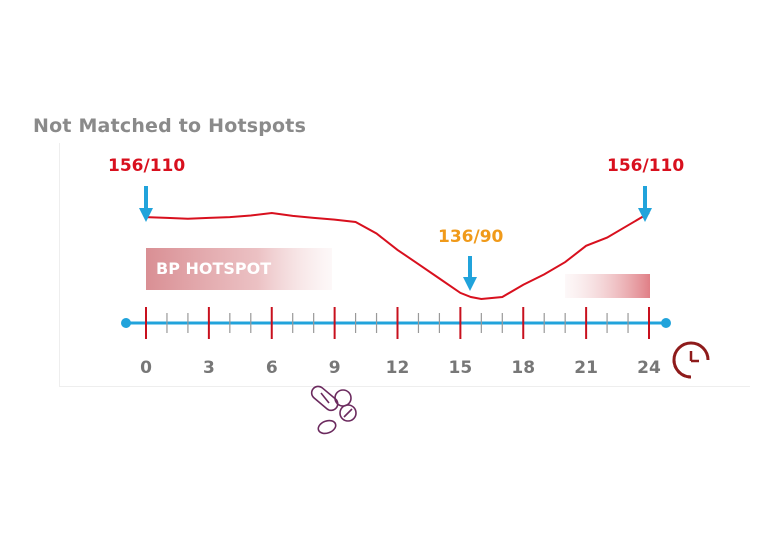 Image resolution: width=767 pixels, height=543 pixels. I want to click on axis-tick-label: 12, so click(397, 368).